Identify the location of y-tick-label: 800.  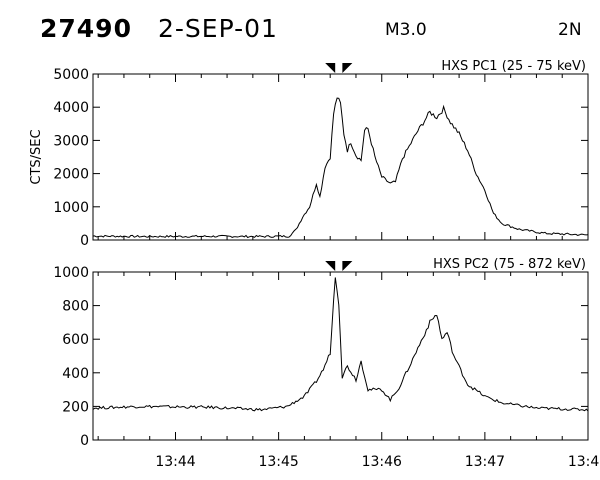
(75, 307).